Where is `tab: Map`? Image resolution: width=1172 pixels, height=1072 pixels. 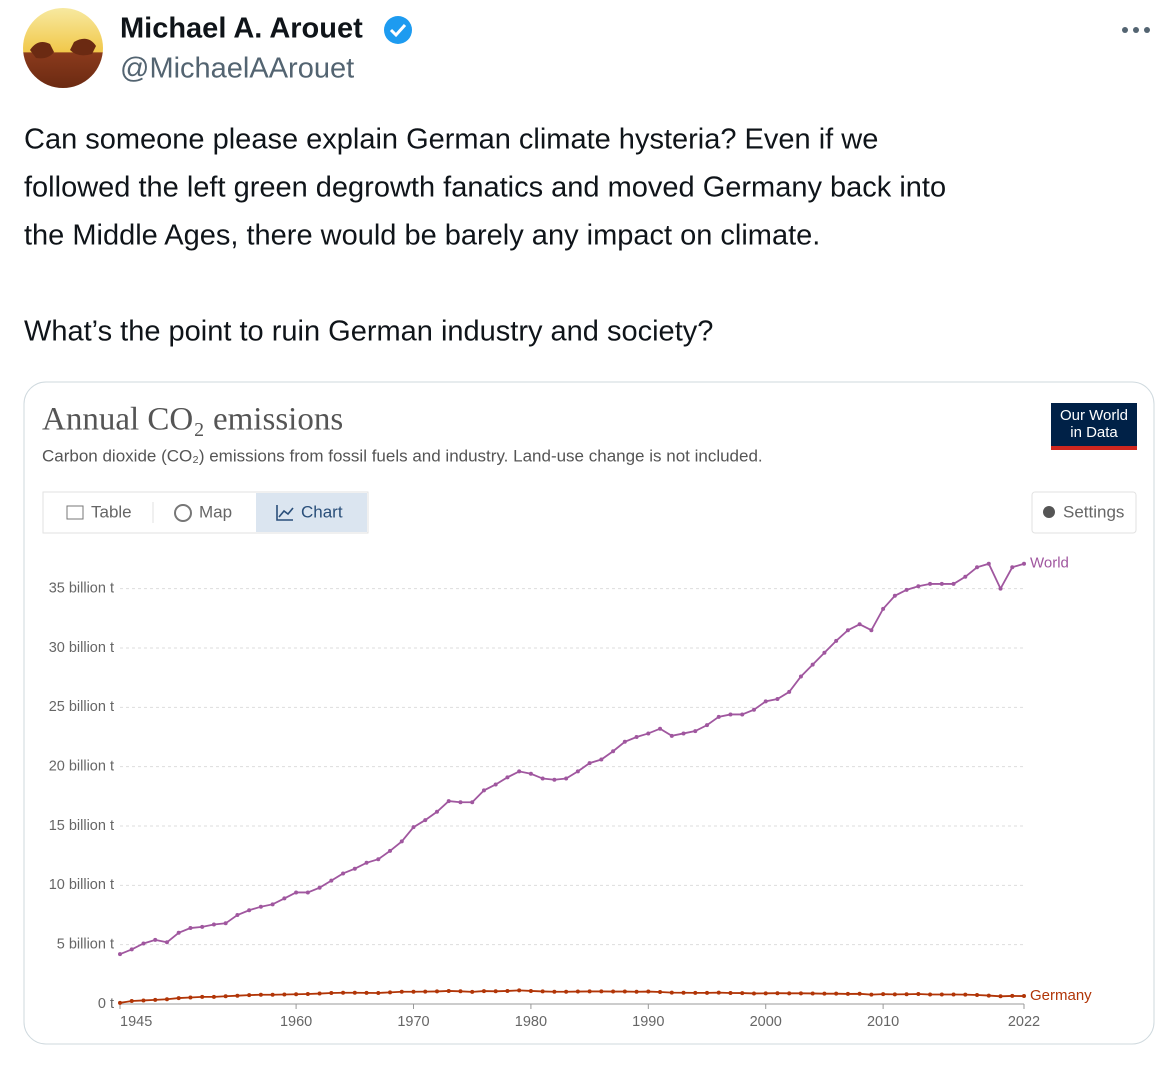
tab: Map is located at coordinates (215, 511).